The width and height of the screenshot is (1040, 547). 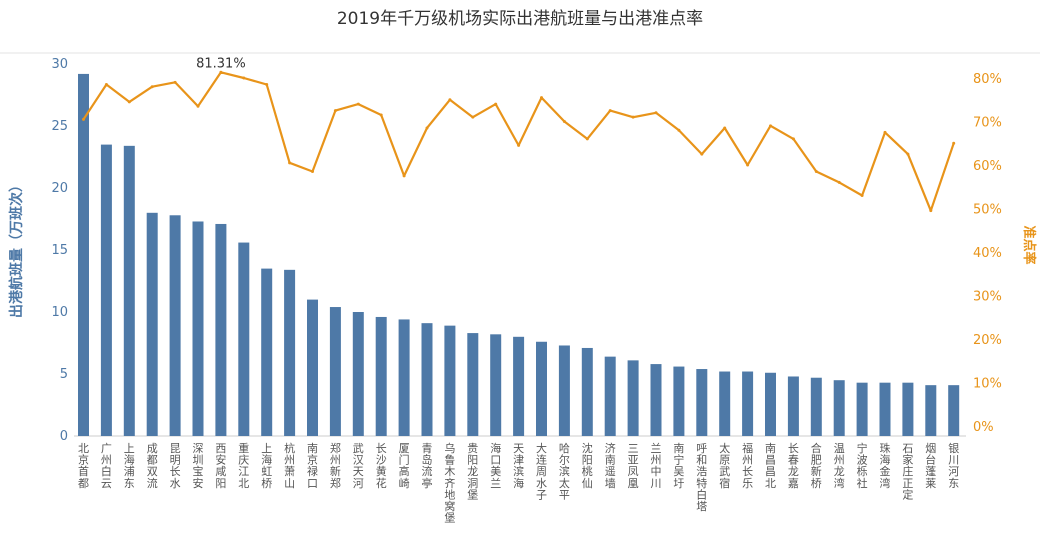 I want to click on category-label: 银川河东, so click(x=953, y=465).